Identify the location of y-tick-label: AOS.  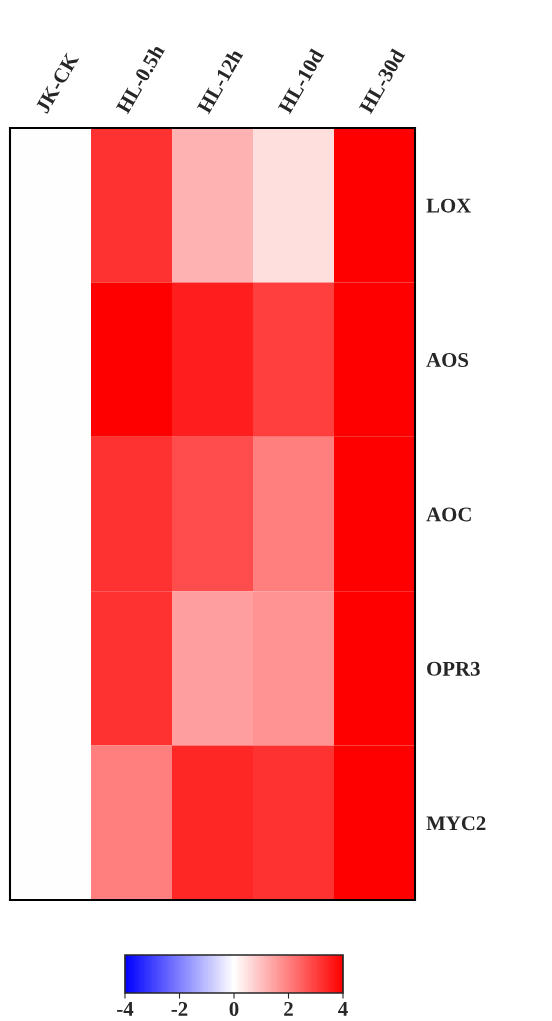
(447, 360).